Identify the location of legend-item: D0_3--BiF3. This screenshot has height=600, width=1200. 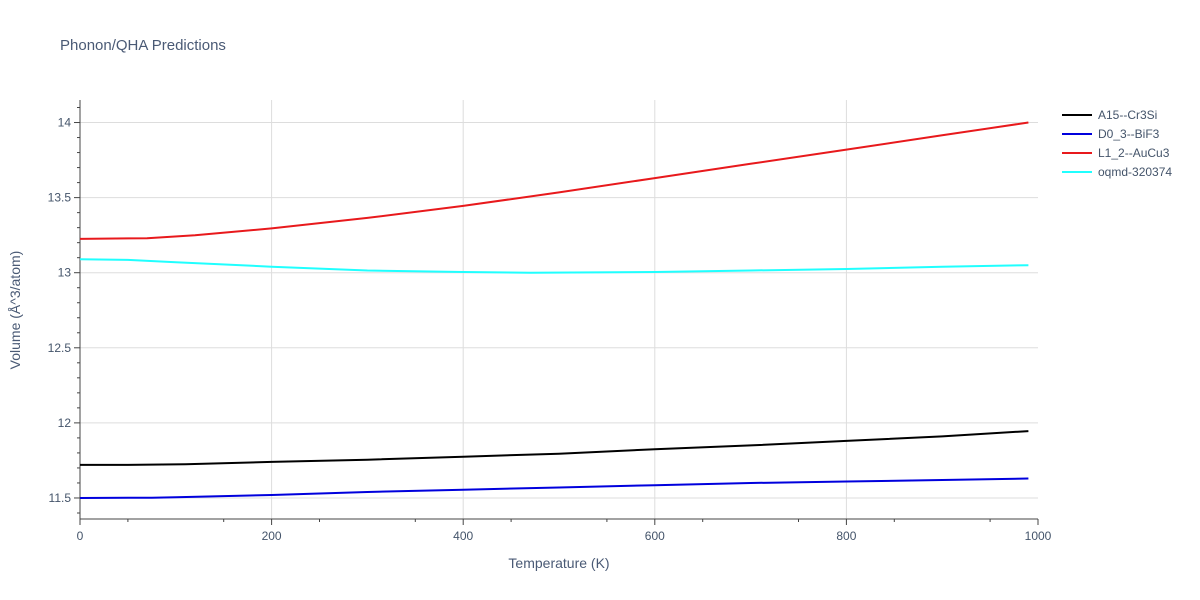
(1111, 134).